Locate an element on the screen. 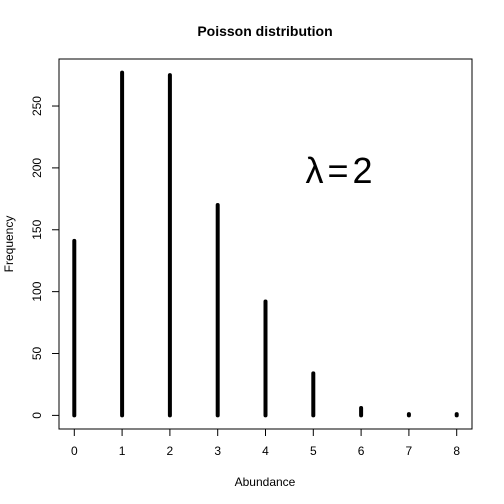 The image size is (504, 504). x-tick-label-1: 1 is located at coordinates (122, 451).